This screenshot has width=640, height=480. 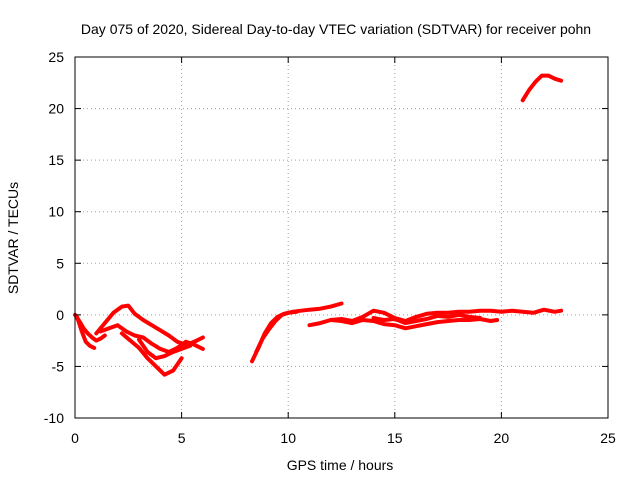 What do you see at coordinates (502, 438) in the screenshot?
I see `x-tick-label: 20` at bounding box center [502, 438].